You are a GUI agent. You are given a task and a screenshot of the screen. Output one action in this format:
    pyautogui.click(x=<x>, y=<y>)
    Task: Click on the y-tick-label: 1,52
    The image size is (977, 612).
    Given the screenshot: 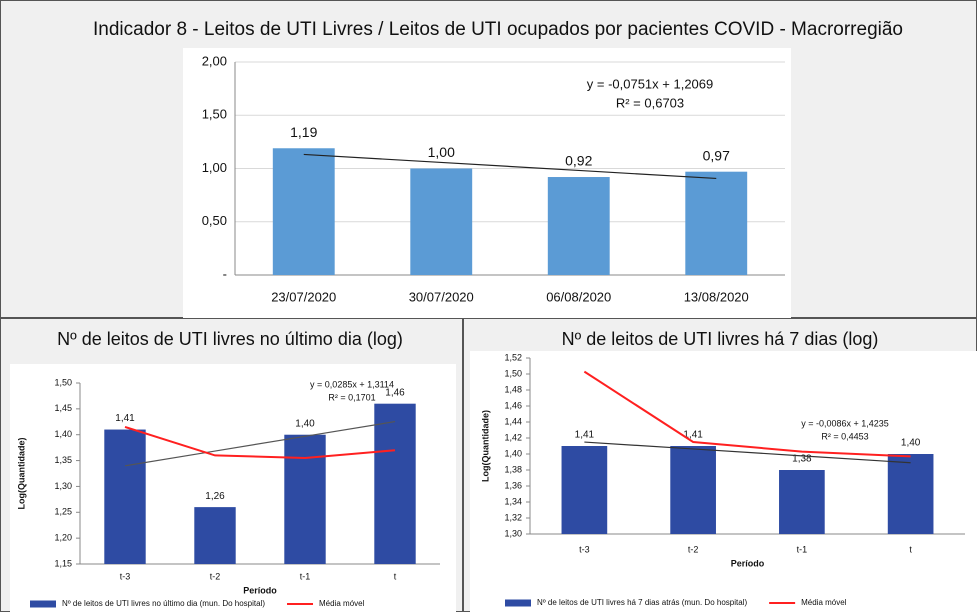 What is the action you would take?
    pyautogui.click(x=513, y=357)
    